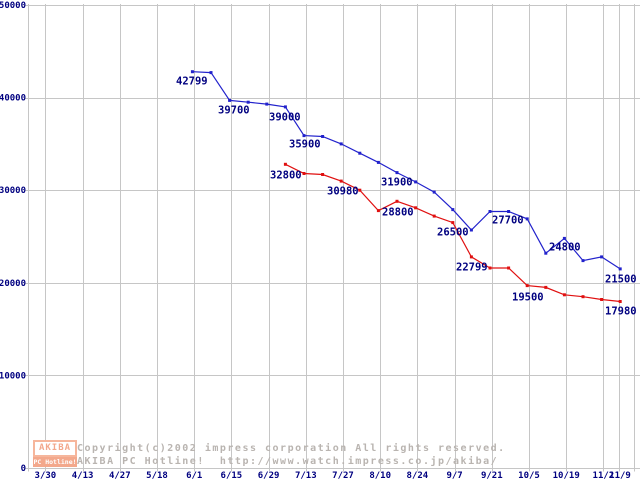 This screenshot has height=480, width=640. Describe the element at coordinates (621, 280) in the screenshot. I see `price-label: 21500` at that location.